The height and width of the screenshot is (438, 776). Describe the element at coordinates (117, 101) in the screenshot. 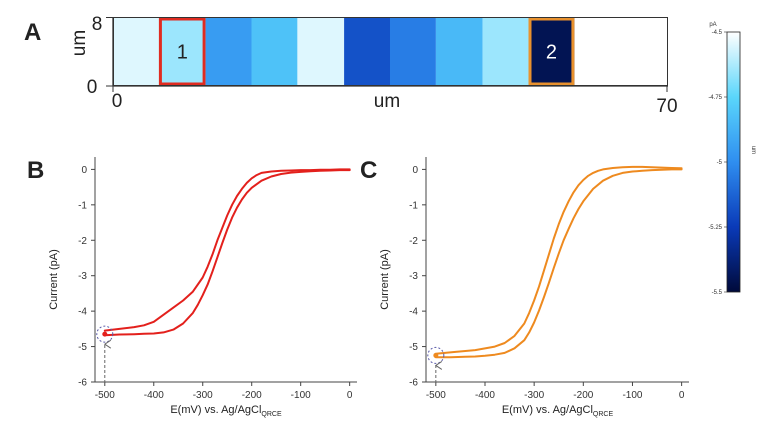

I see `heatmap-x-tick-label: 0` at that location.